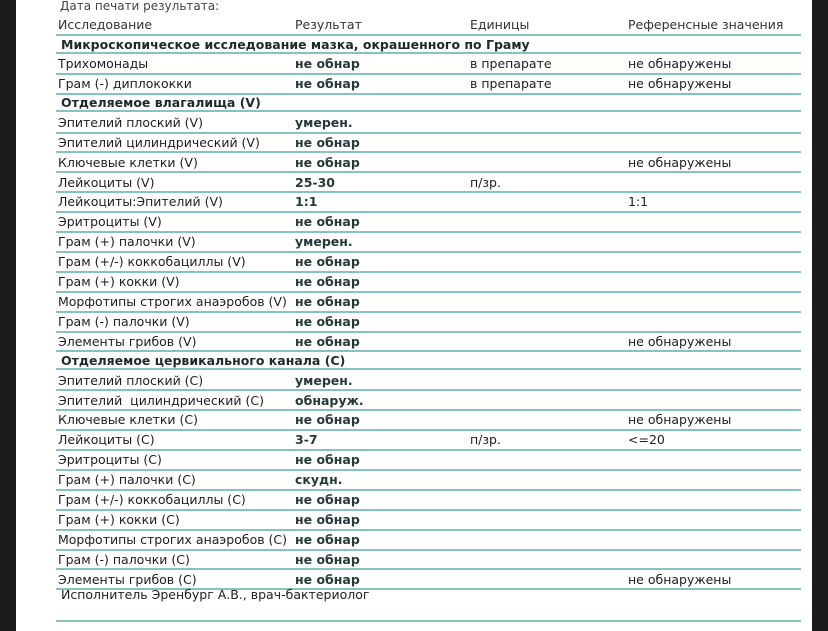  I want to click on test-result: скудн., so click(319, 480).